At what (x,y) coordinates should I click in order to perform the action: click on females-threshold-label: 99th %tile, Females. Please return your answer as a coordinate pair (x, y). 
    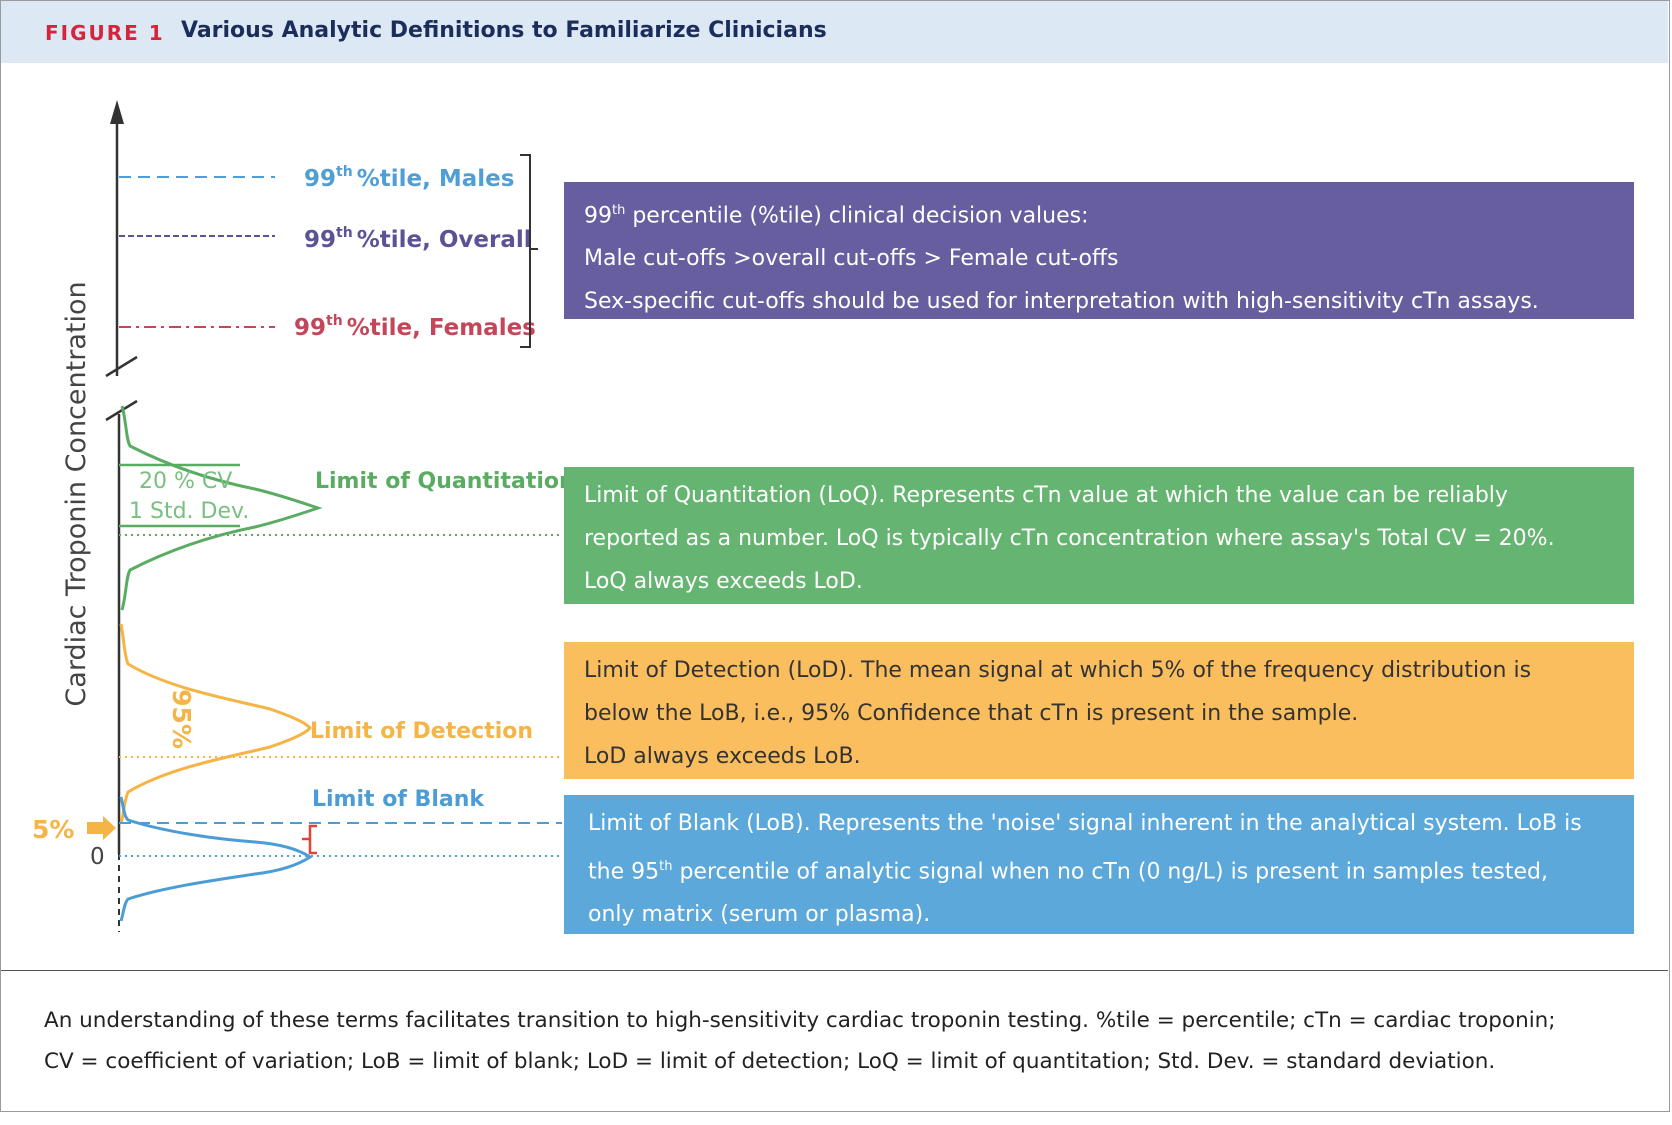
    Looking at the image, I should click on (415, 327).